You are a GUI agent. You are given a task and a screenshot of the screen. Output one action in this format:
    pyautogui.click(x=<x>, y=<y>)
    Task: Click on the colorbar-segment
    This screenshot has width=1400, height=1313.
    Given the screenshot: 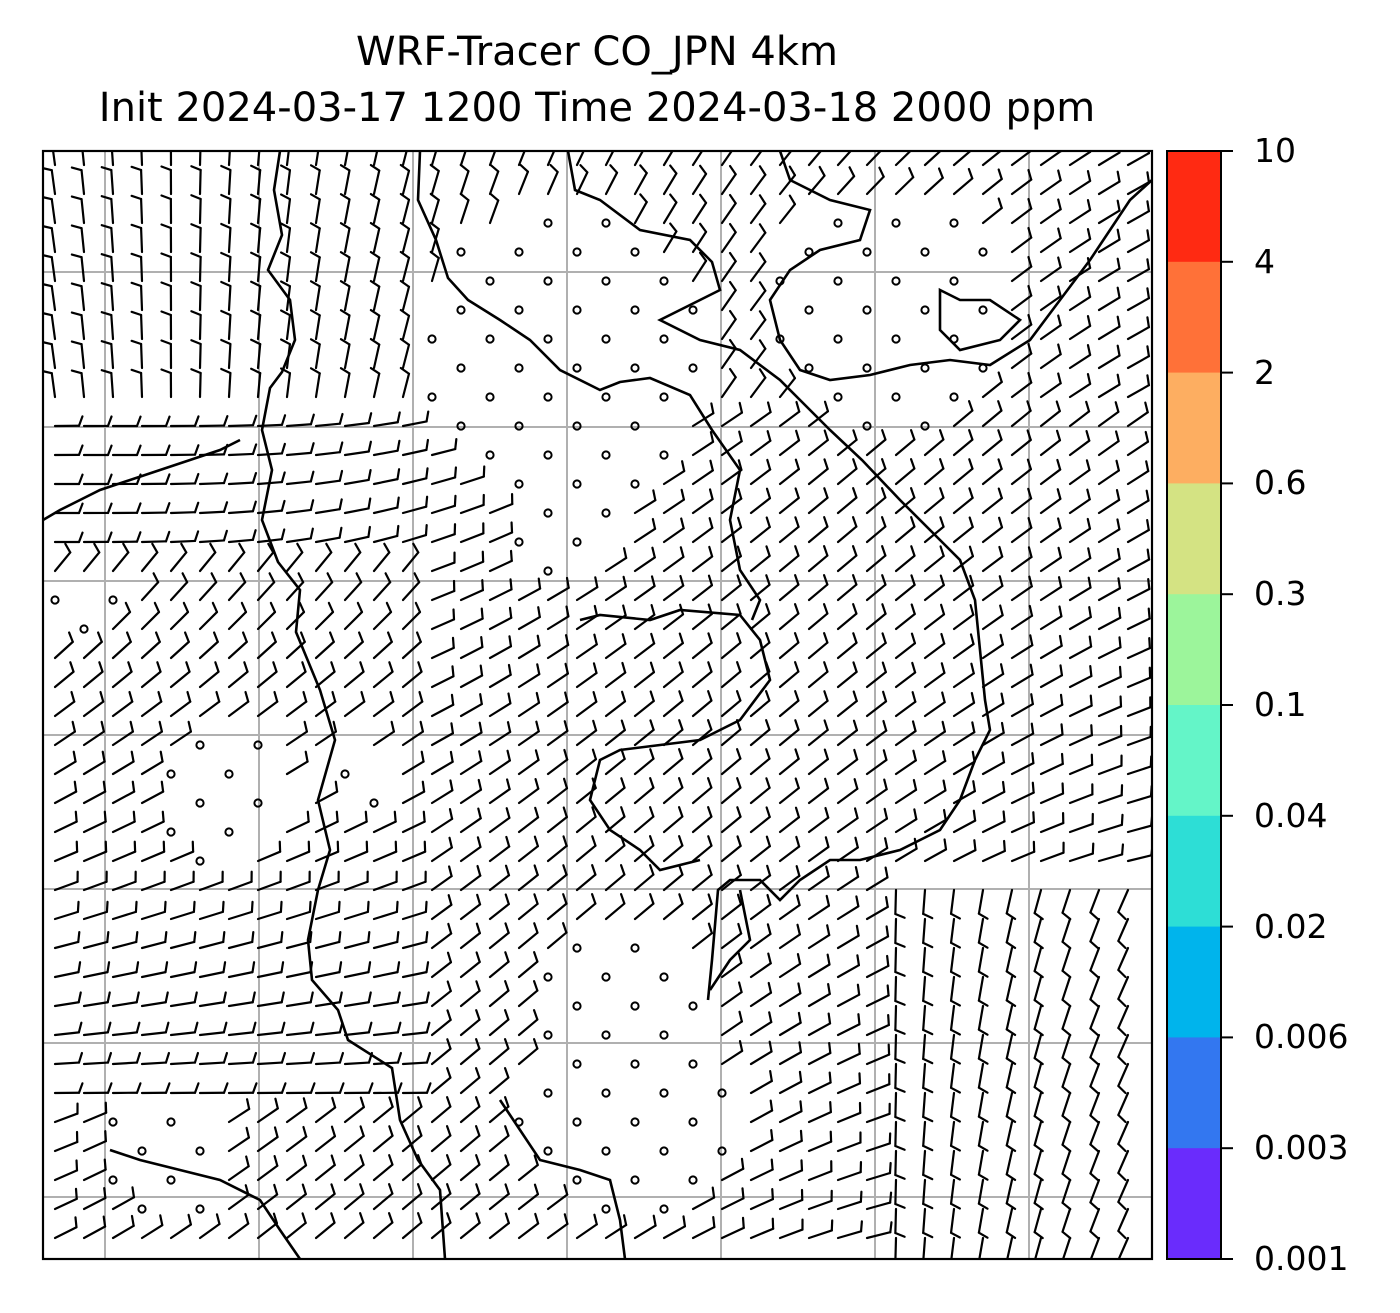 What is the action you would take?
    pyautogui.click(x=1194, y=539)
    